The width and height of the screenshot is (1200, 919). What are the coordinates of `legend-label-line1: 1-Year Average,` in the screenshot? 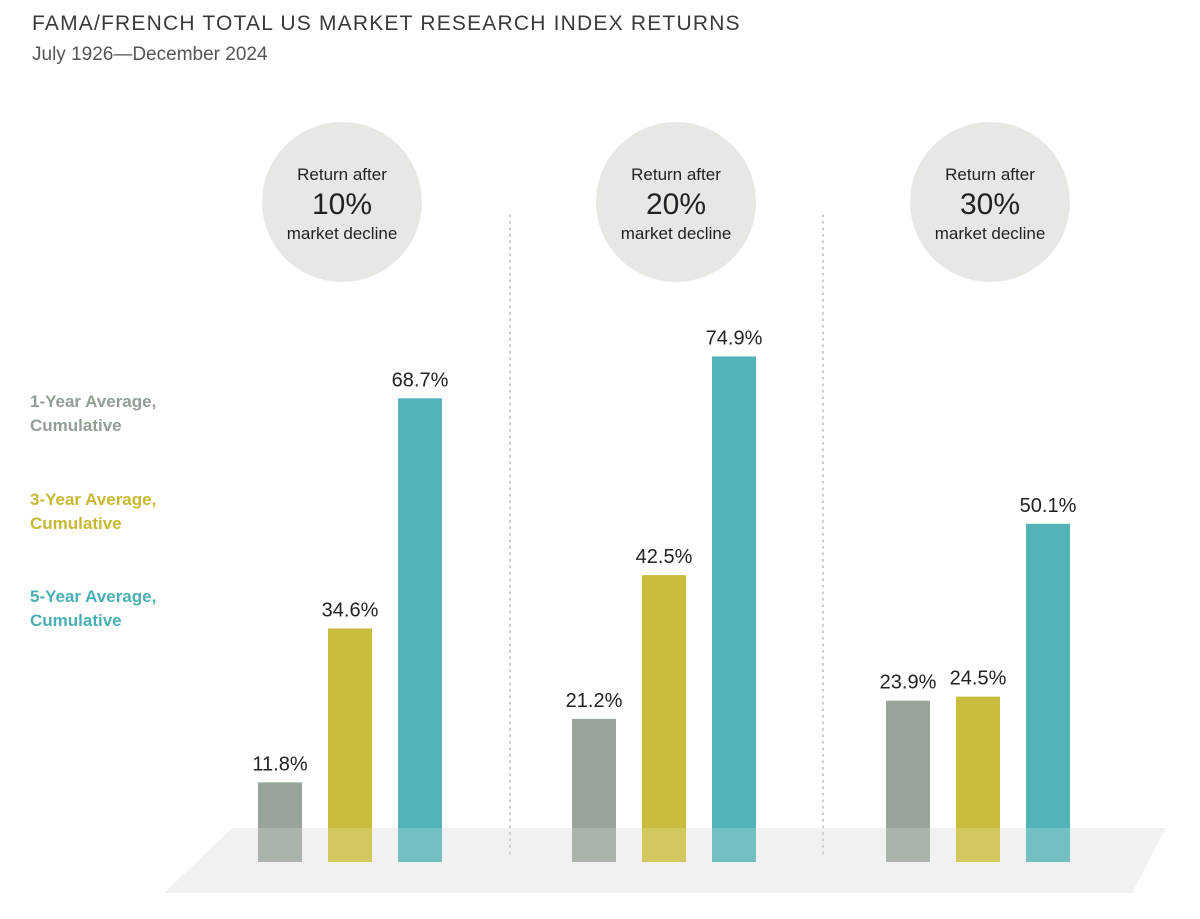 It's located at (93, 401).